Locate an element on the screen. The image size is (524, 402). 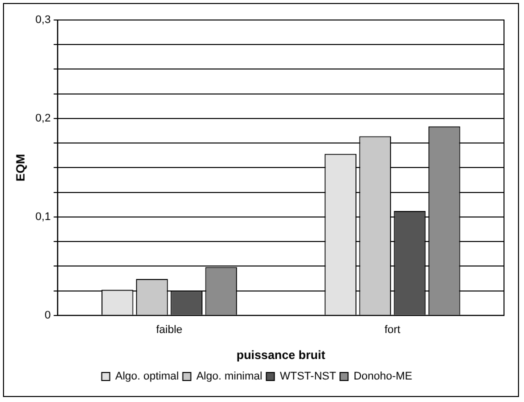
x-axis-title: puissance bruit is located at coordinates (281, 355).